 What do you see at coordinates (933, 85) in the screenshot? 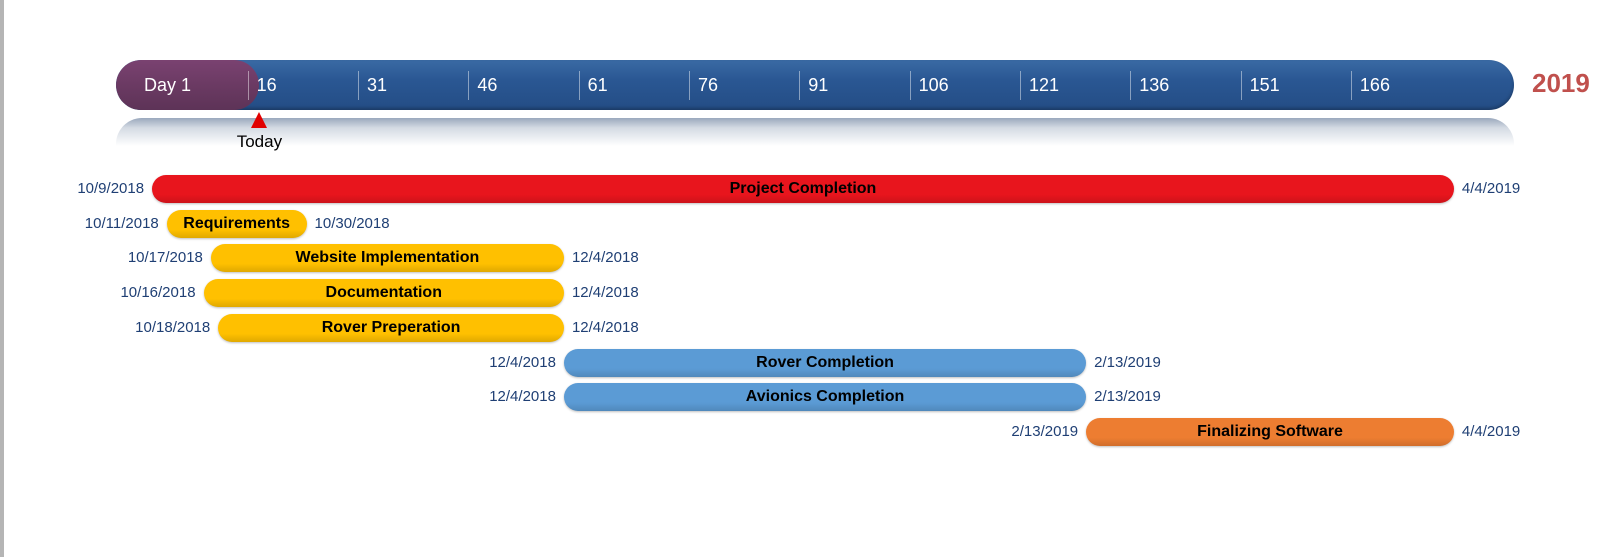
I see `timeline-tick-label: 106` at bounding box center [933, 85].